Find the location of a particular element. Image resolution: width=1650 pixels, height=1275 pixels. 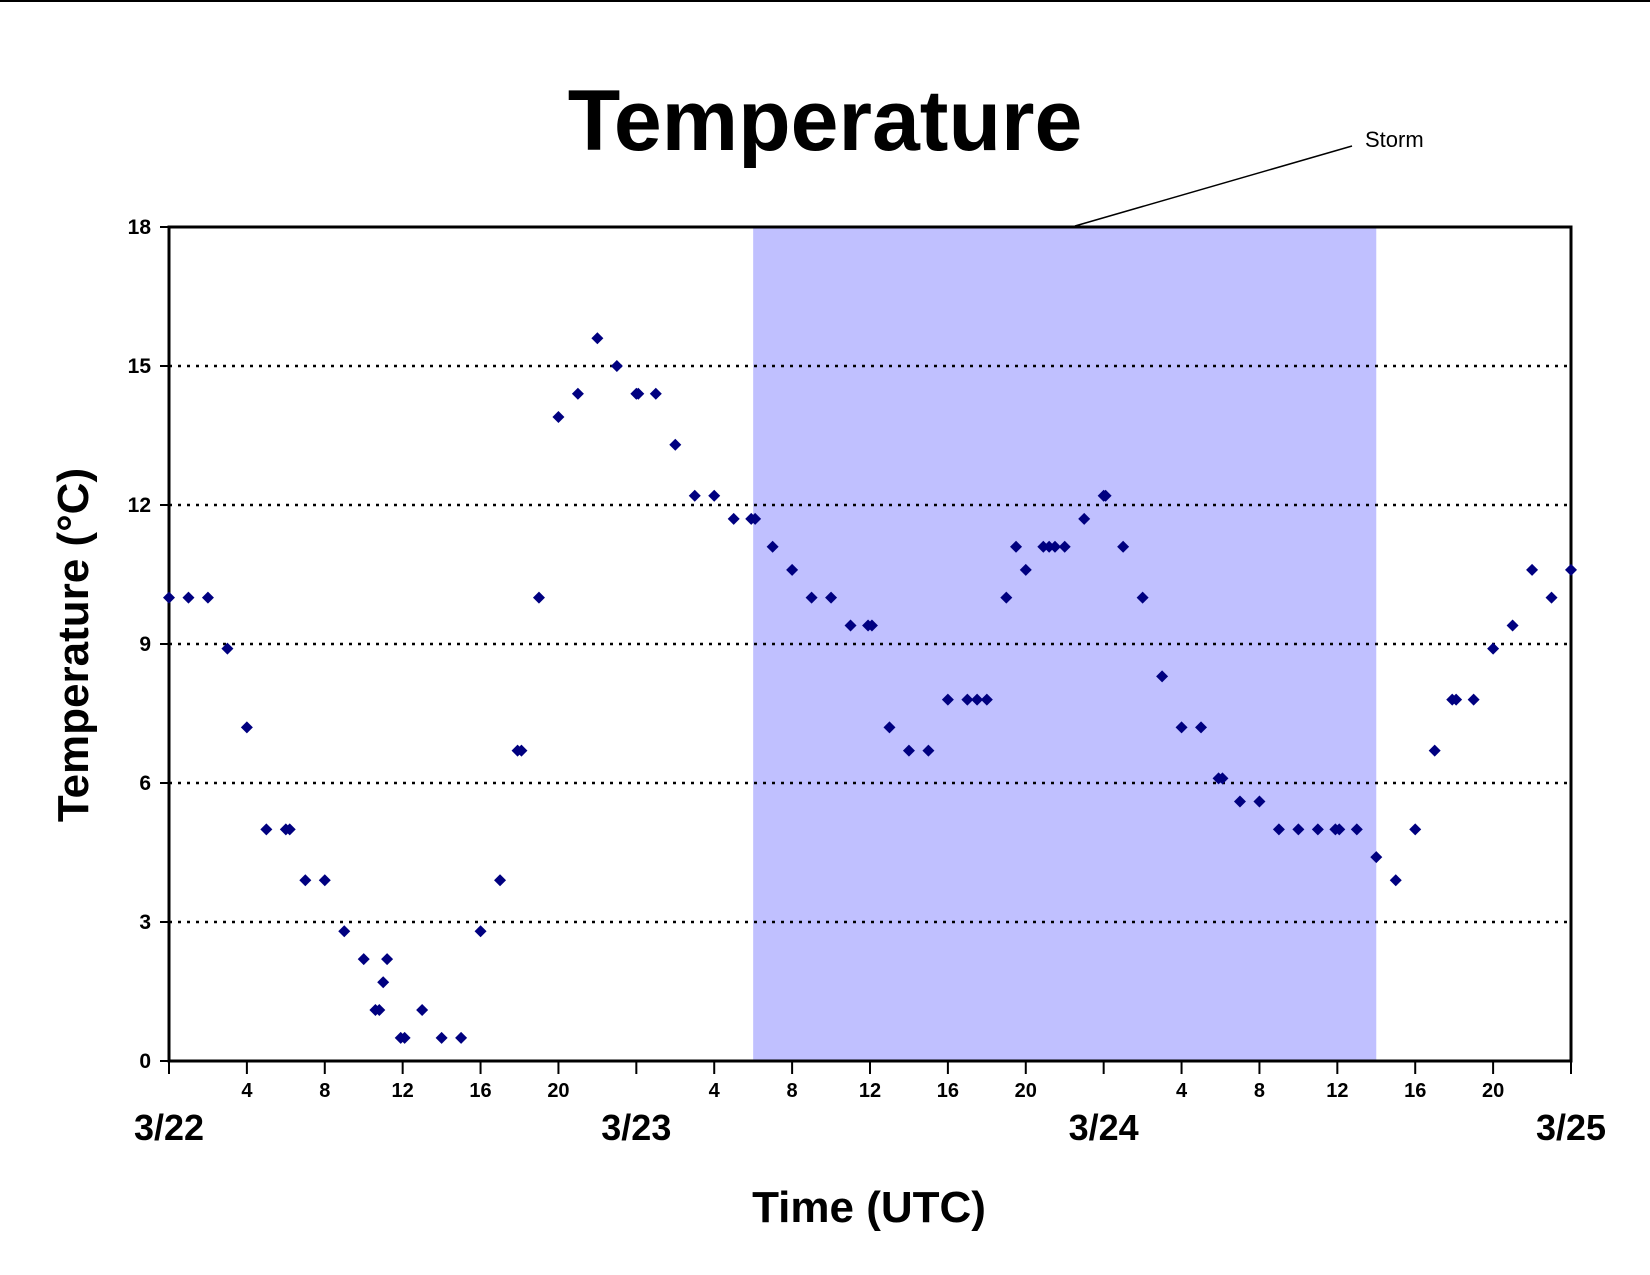

storm-annotation: Storm is located at coordinates (1394, 139).